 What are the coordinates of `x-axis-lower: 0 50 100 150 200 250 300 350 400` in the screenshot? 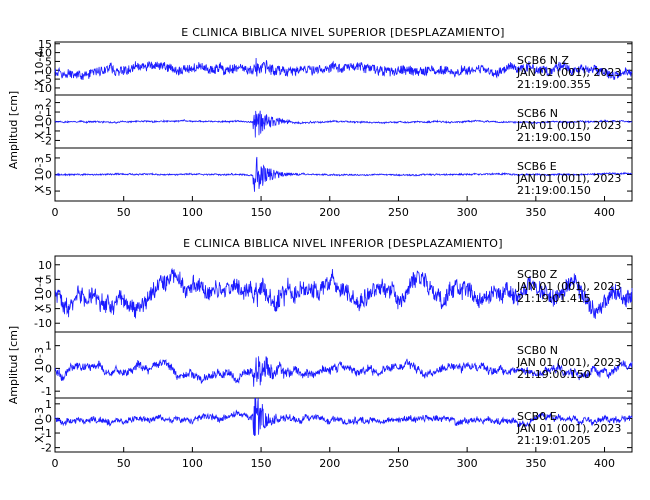 It's located at (333, 458).